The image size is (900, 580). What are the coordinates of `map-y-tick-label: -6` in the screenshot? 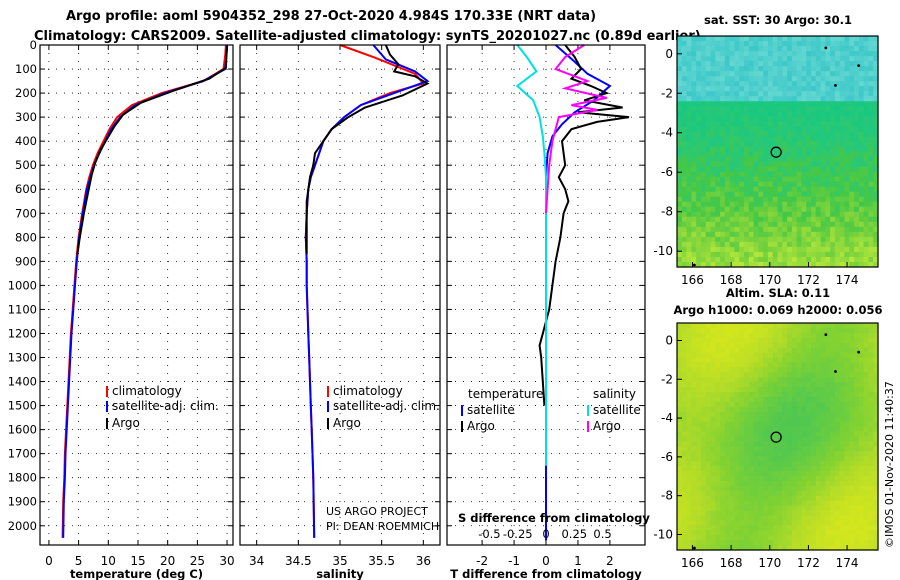 It's located at (667, 457).